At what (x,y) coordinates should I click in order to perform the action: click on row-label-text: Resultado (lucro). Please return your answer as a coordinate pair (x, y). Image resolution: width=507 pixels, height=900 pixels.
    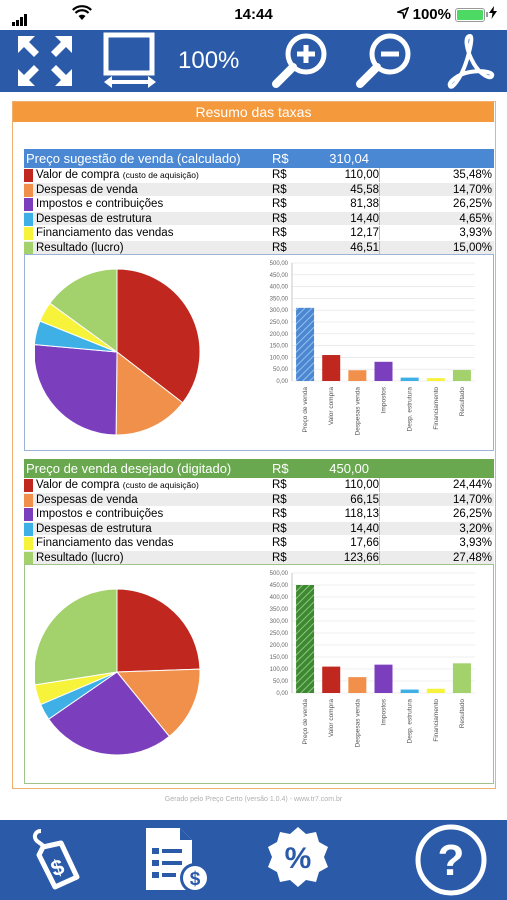
    Looking at the image, I should click on (80, 557).